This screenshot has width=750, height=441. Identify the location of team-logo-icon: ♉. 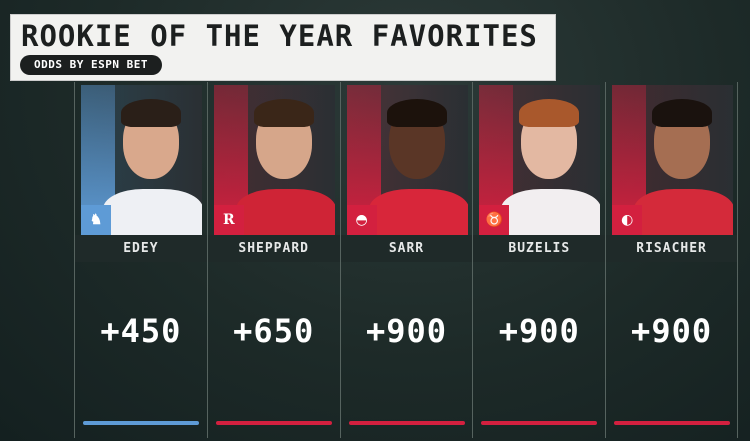
(494, 220).